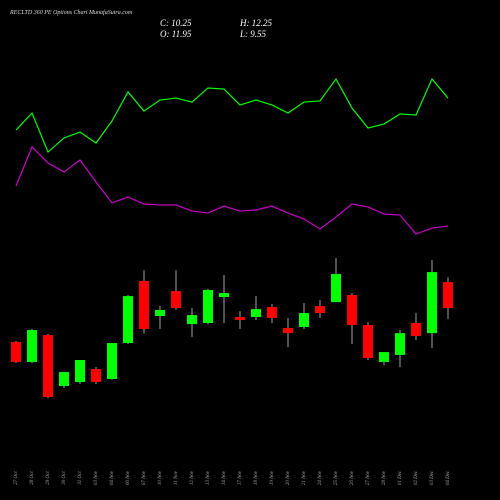 Image resolution: width=500 pixels, height=500 pixels. Describe the element at coordinates (256, 477) in the screenshot. I see `x-tick-label: 18 Nov` at that location.